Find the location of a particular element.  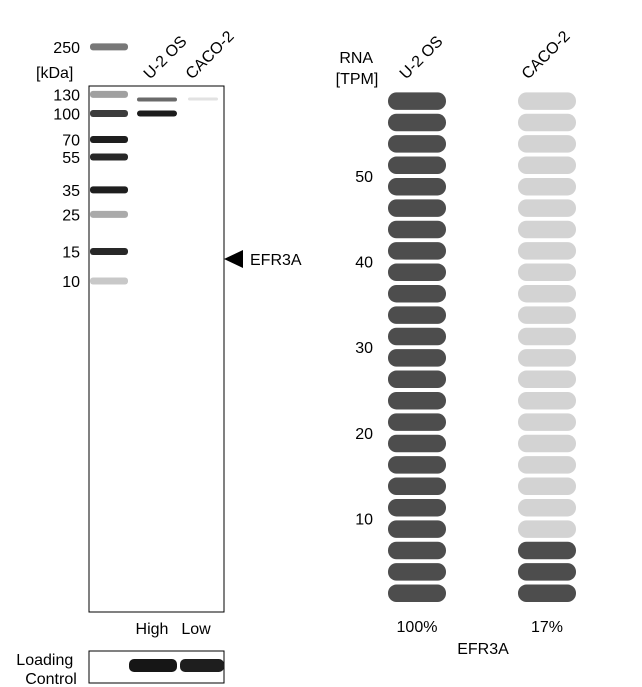

rna-axis-title: RNA [TPM] is located at coordinates (357, 69).